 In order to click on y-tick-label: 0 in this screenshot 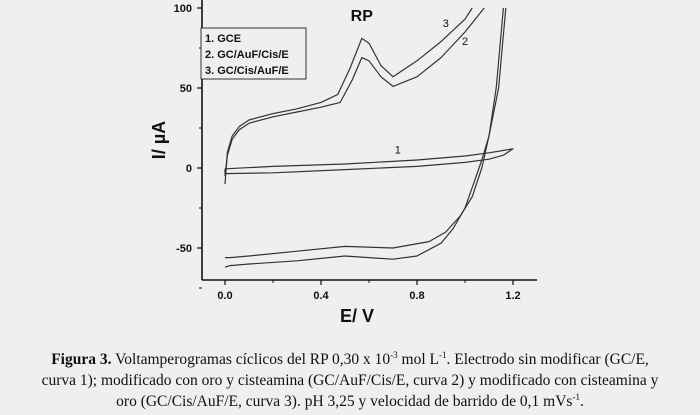, I will do `click(189, 169)`.